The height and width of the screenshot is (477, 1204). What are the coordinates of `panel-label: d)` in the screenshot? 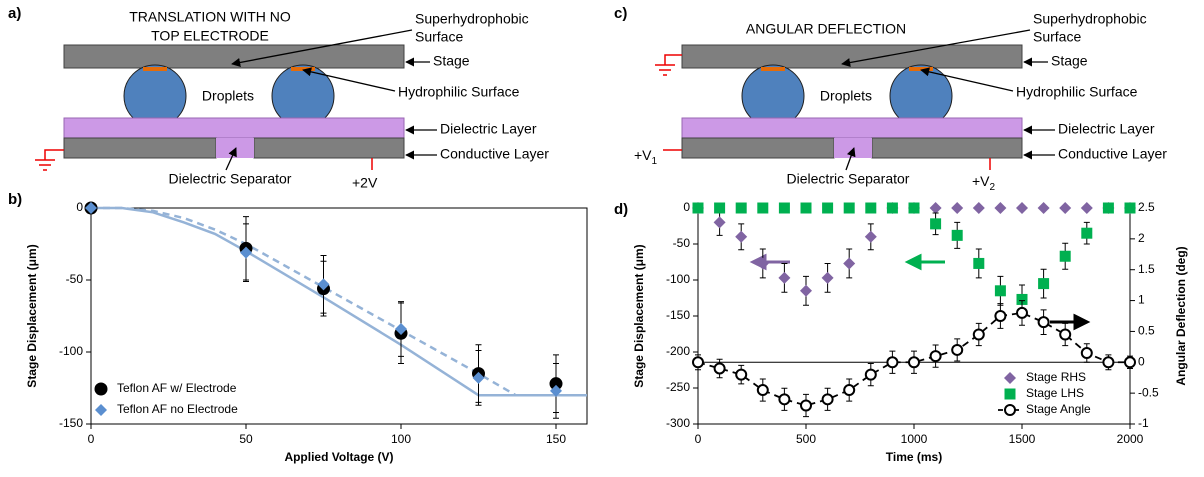 It's located at (621, 209).